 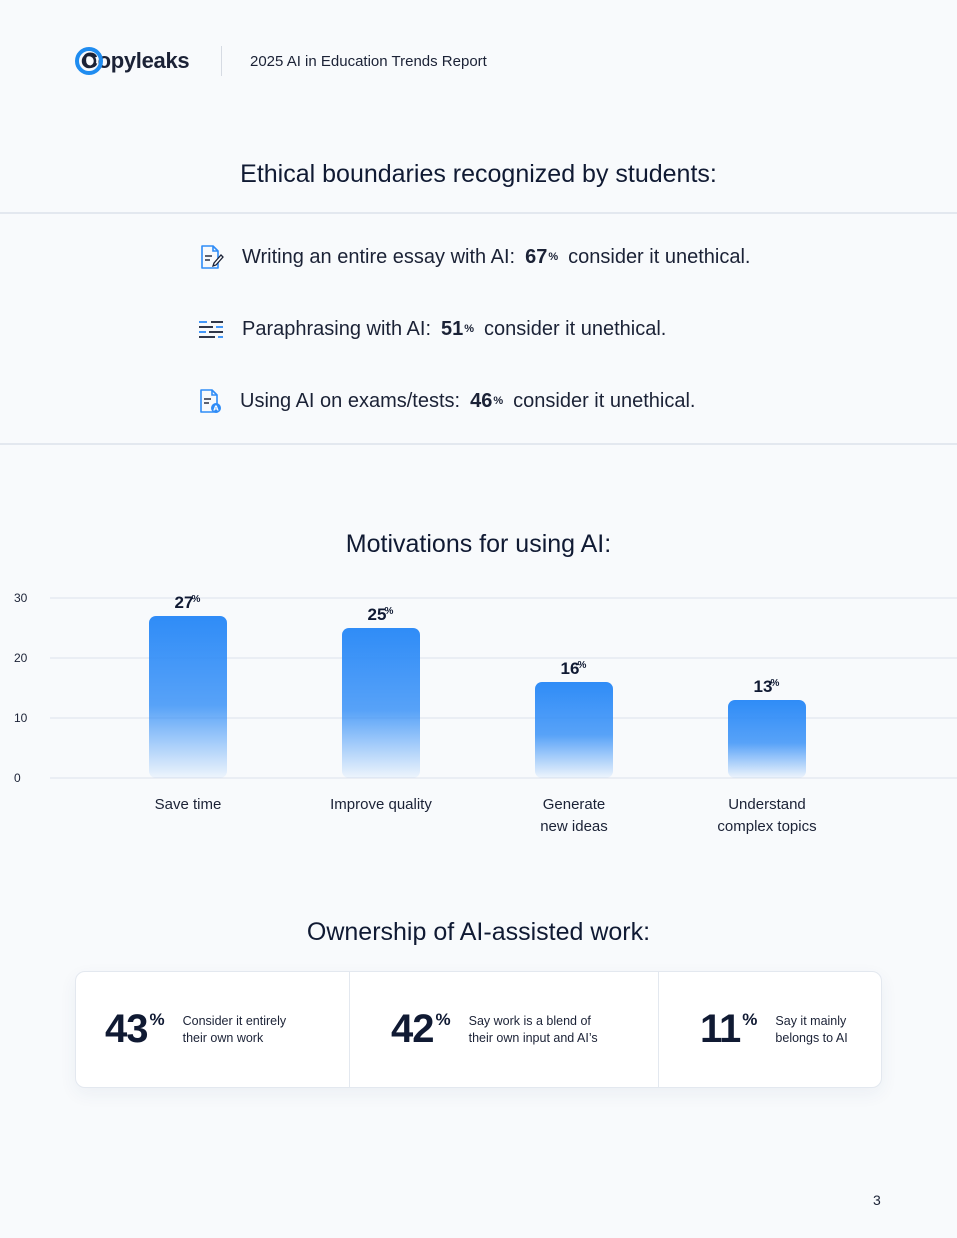 What do you see at coordinates (720, 1029) in the screenshot?
I see `ownership-stat-value: 11` at bounding box center [720, 1029].